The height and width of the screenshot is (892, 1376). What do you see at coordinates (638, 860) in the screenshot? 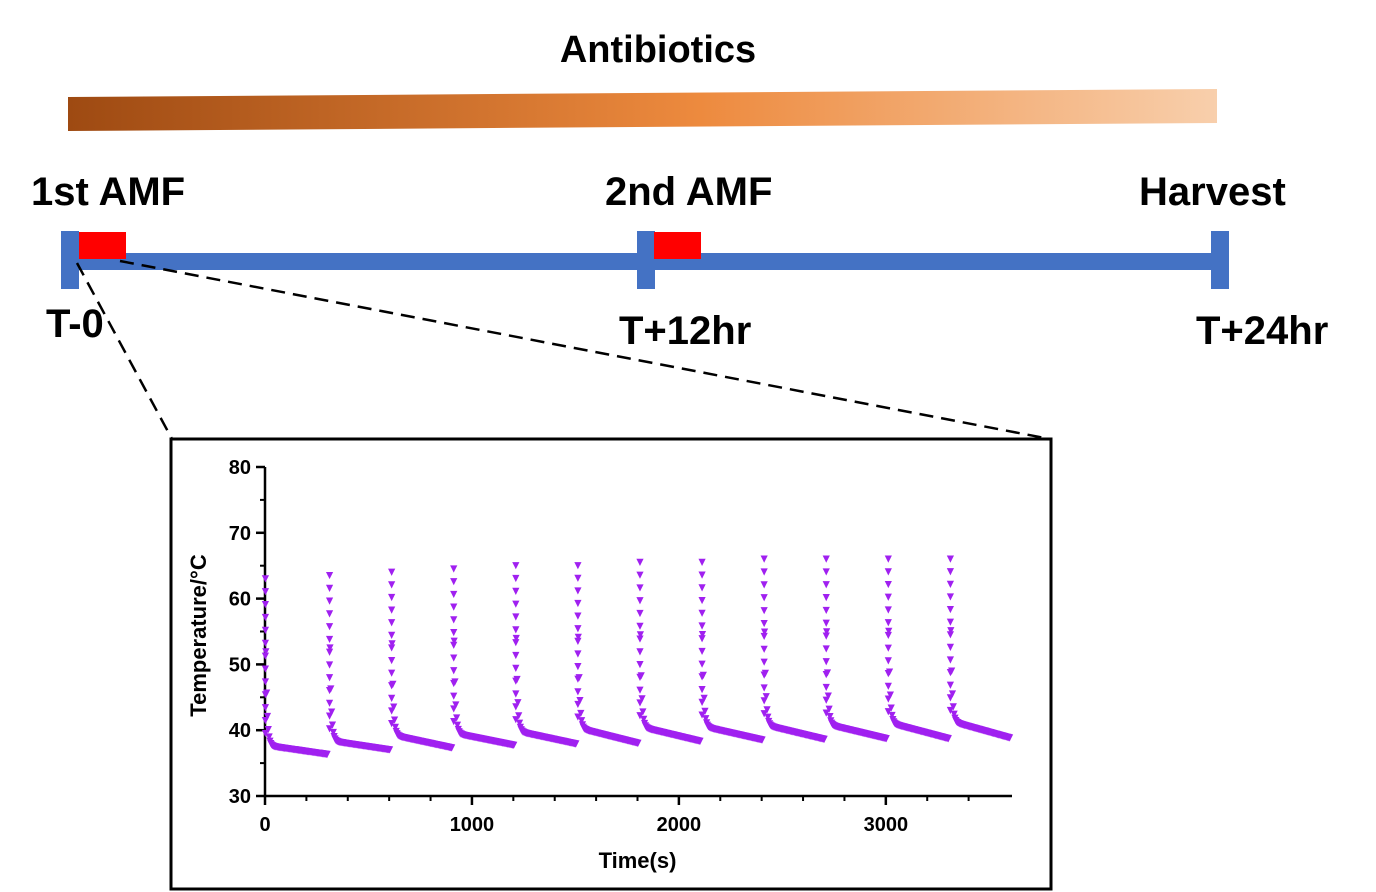
I see `x-axis-label: Time(s)` at bounding box center [638, 860].